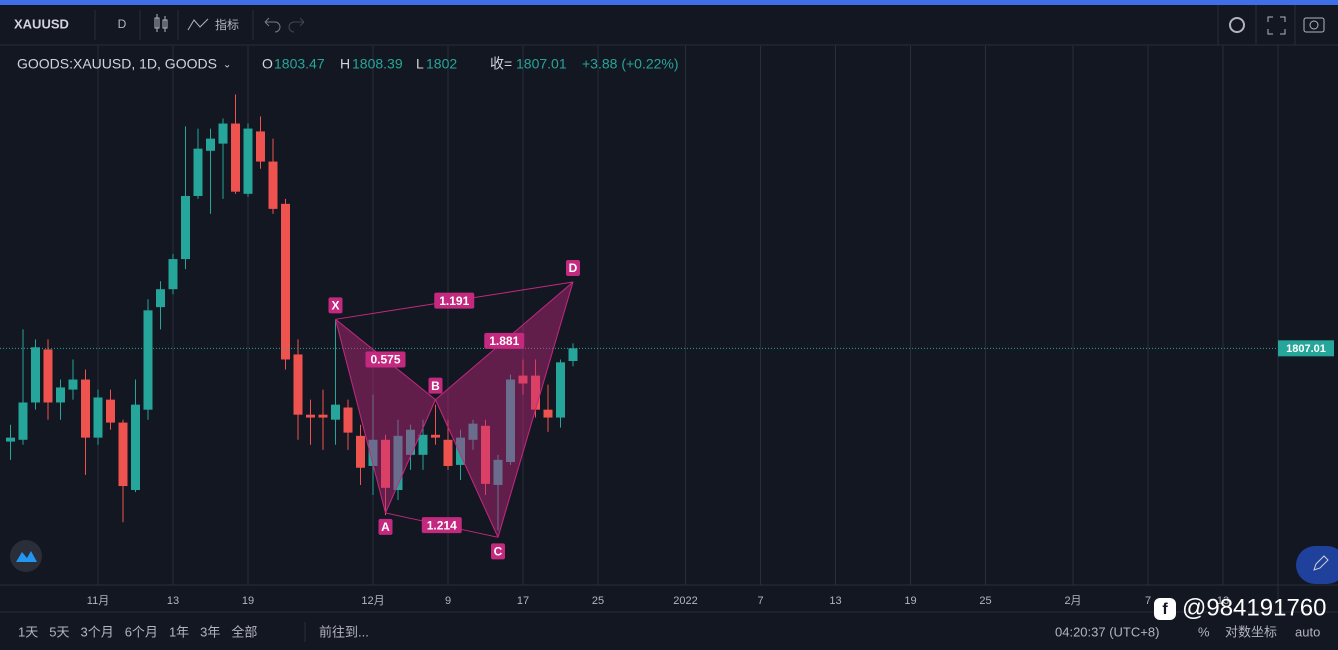 The image size is (1338, 650). I want to click on x-tick-label: 12月, so click(372, 601).